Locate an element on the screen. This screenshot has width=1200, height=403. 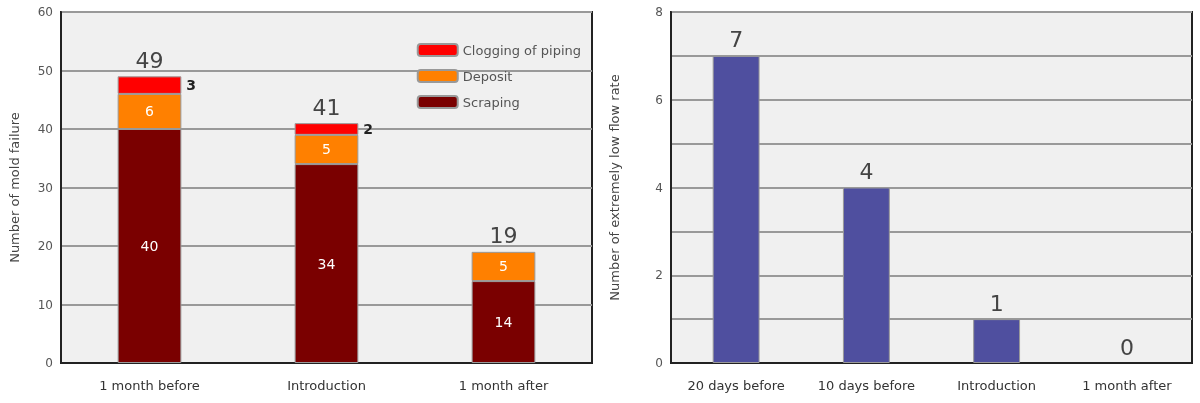
data-label: 3 is located at coordinates (191, 85).